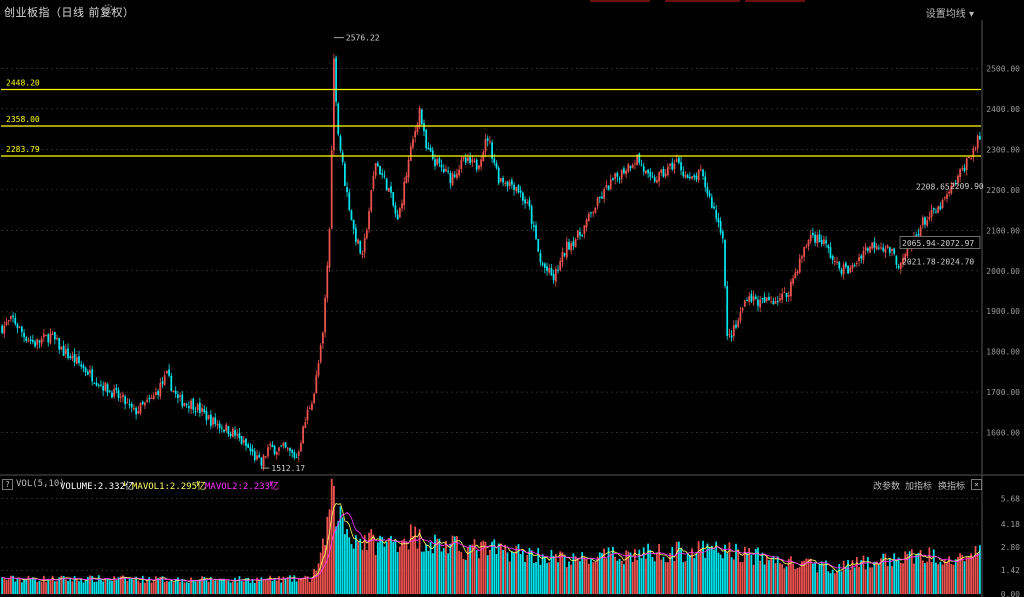 The height and width of the screenshot is (597, 1024). I want to click on price-tick-label: 2100.00, so click(1003, 230).